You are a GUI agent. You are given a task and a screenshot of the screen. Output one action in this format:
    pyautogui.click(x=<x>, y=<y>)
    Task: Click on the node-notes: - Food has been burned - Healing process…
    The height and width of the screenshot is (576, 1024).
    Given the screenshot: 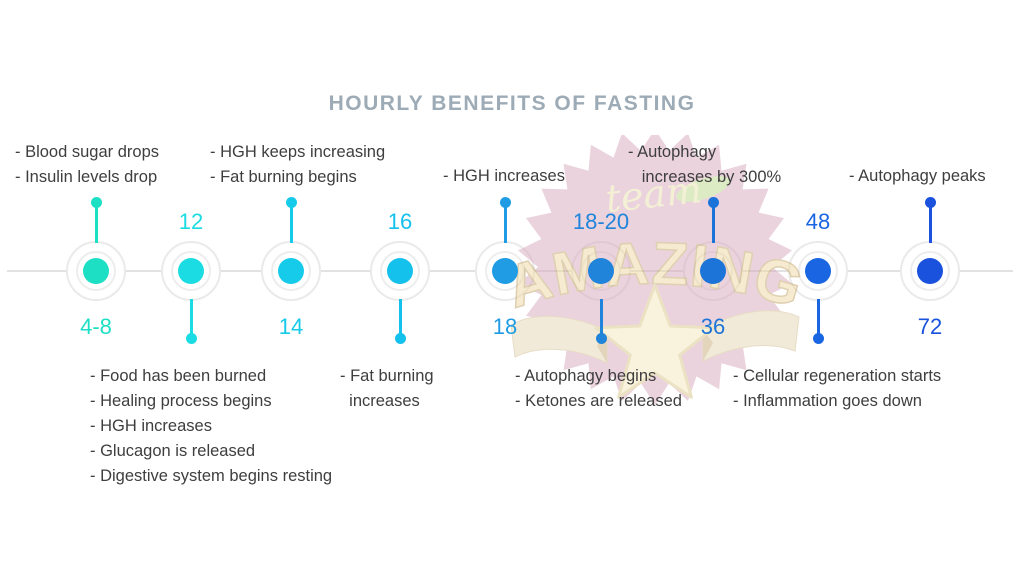 What is the action you would take?
    pyautogui.click(x=211, y=426)
    